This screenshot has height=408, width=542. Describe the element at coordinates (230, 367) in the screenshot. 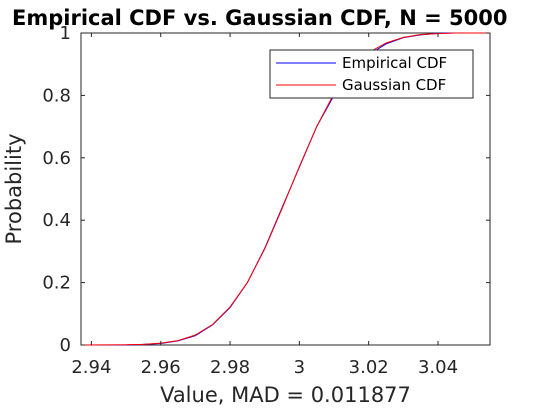

I see `x-tick-label: 2.98` at that location.